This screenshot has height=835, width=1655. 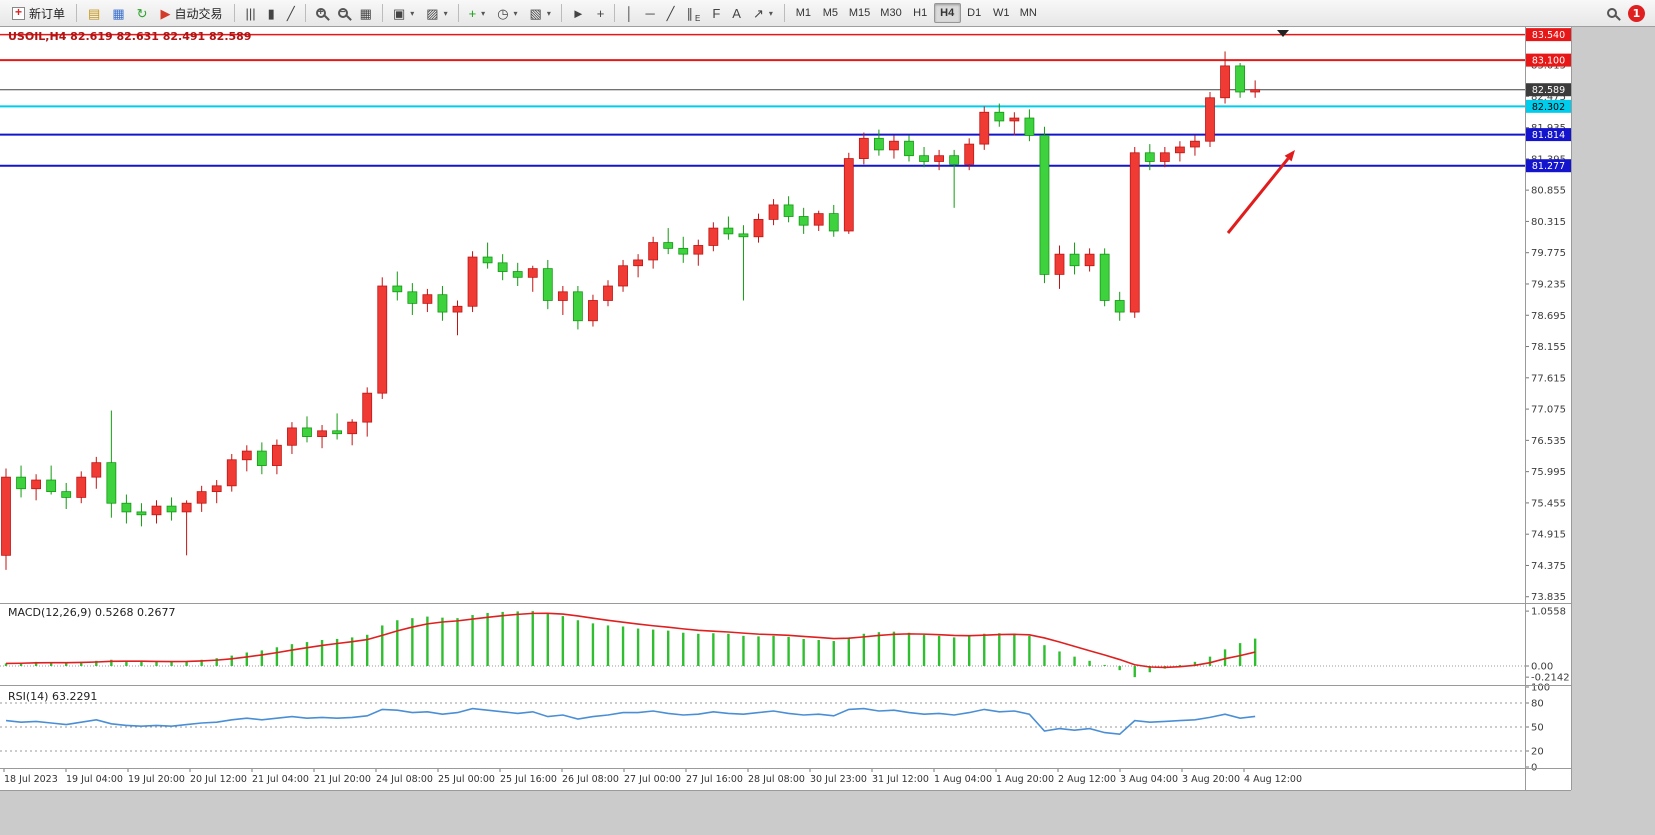 What do you see at coordinates (1001, 13) in the screenshot?
I see `timeframe-W1: W1` at bounding box center [1001, 13].